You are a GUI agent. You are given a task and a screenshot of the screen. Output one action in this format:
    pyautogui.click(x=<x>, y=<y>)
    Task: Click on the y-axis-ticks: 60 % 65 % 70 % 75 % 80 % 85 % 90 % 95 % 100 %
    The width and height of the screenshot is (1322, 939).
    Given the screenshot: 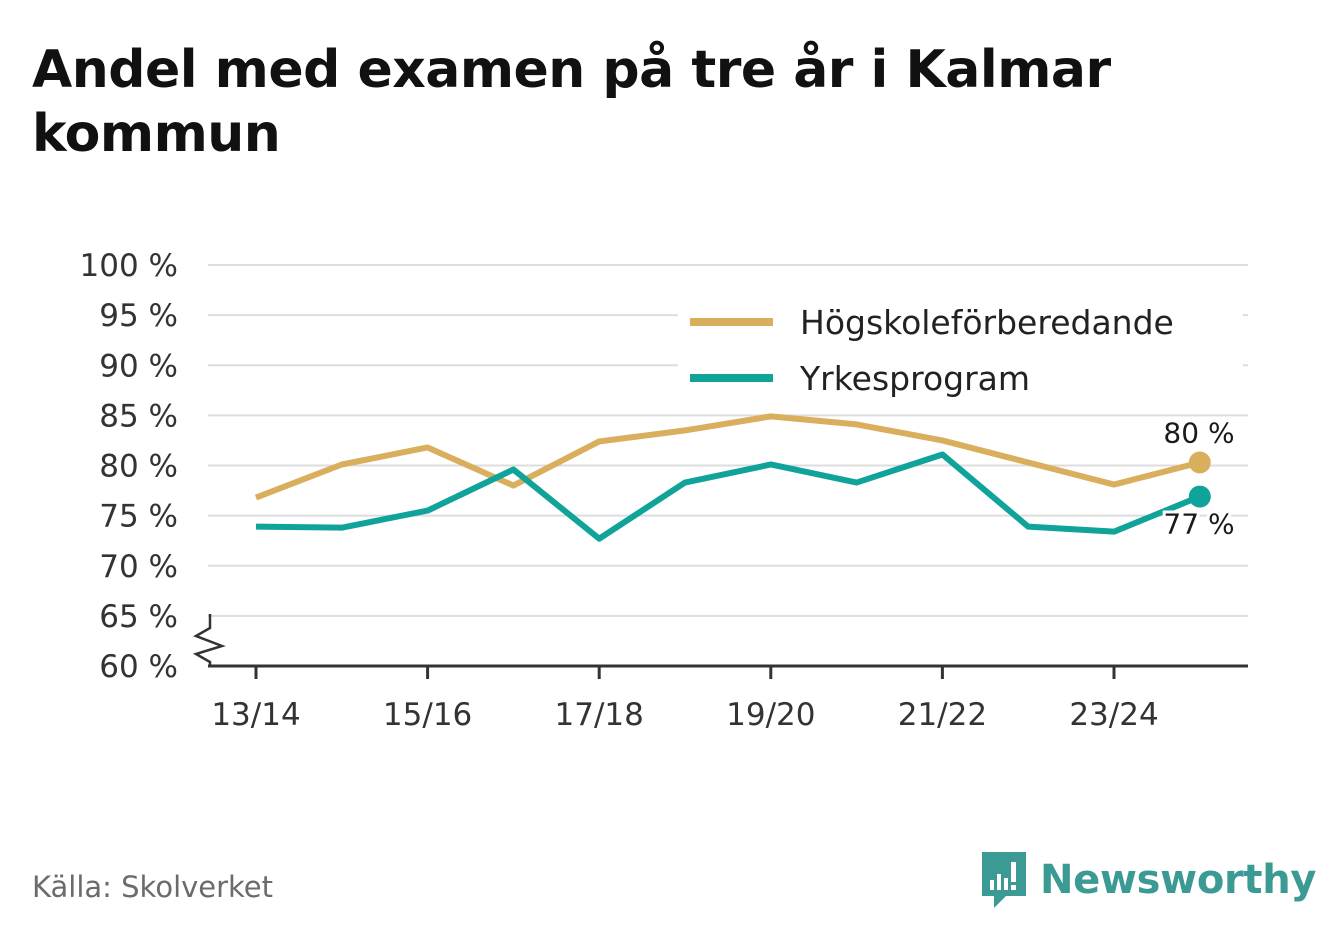 What is the action you would take?
    pyautogui.click(x=129, y=466)
    